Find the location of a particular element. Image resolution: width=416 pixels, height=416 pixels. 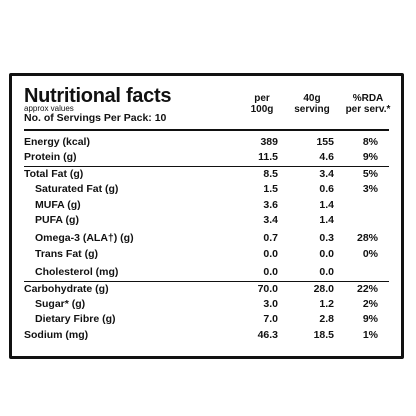

table-row-protein: Protein (g) 11.5 4.6 9% is located at coordinates (206, 157).